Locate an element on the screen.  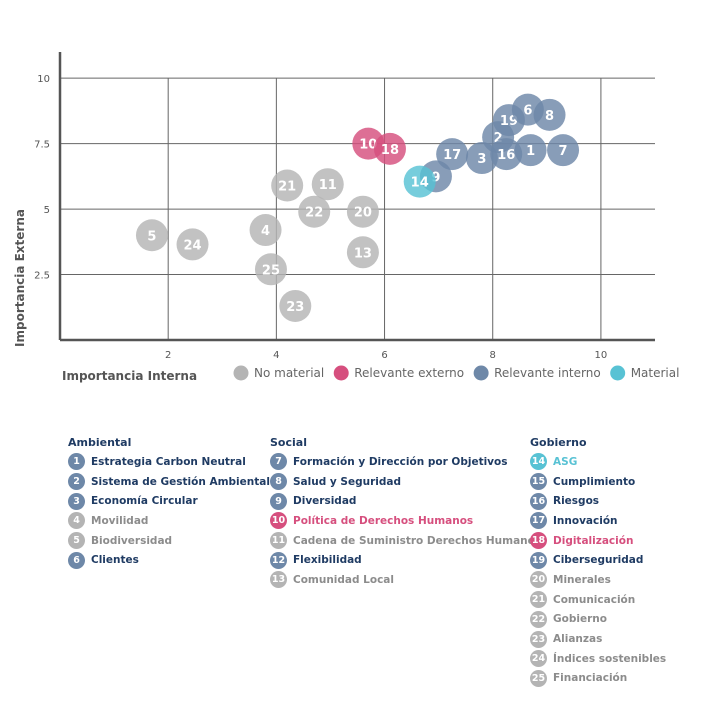
bubble-label: 16 is located at coordinates (506, 155).